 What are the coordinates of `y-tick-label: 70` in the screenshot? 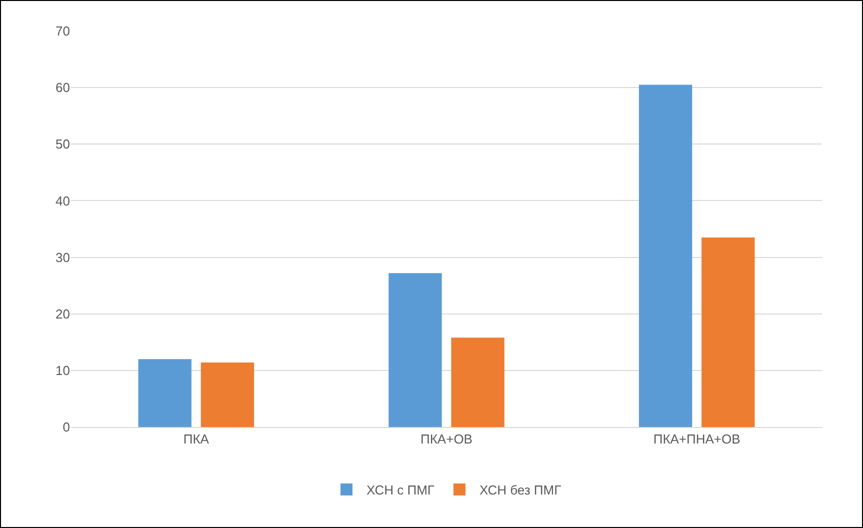 It's located at (63, 31).